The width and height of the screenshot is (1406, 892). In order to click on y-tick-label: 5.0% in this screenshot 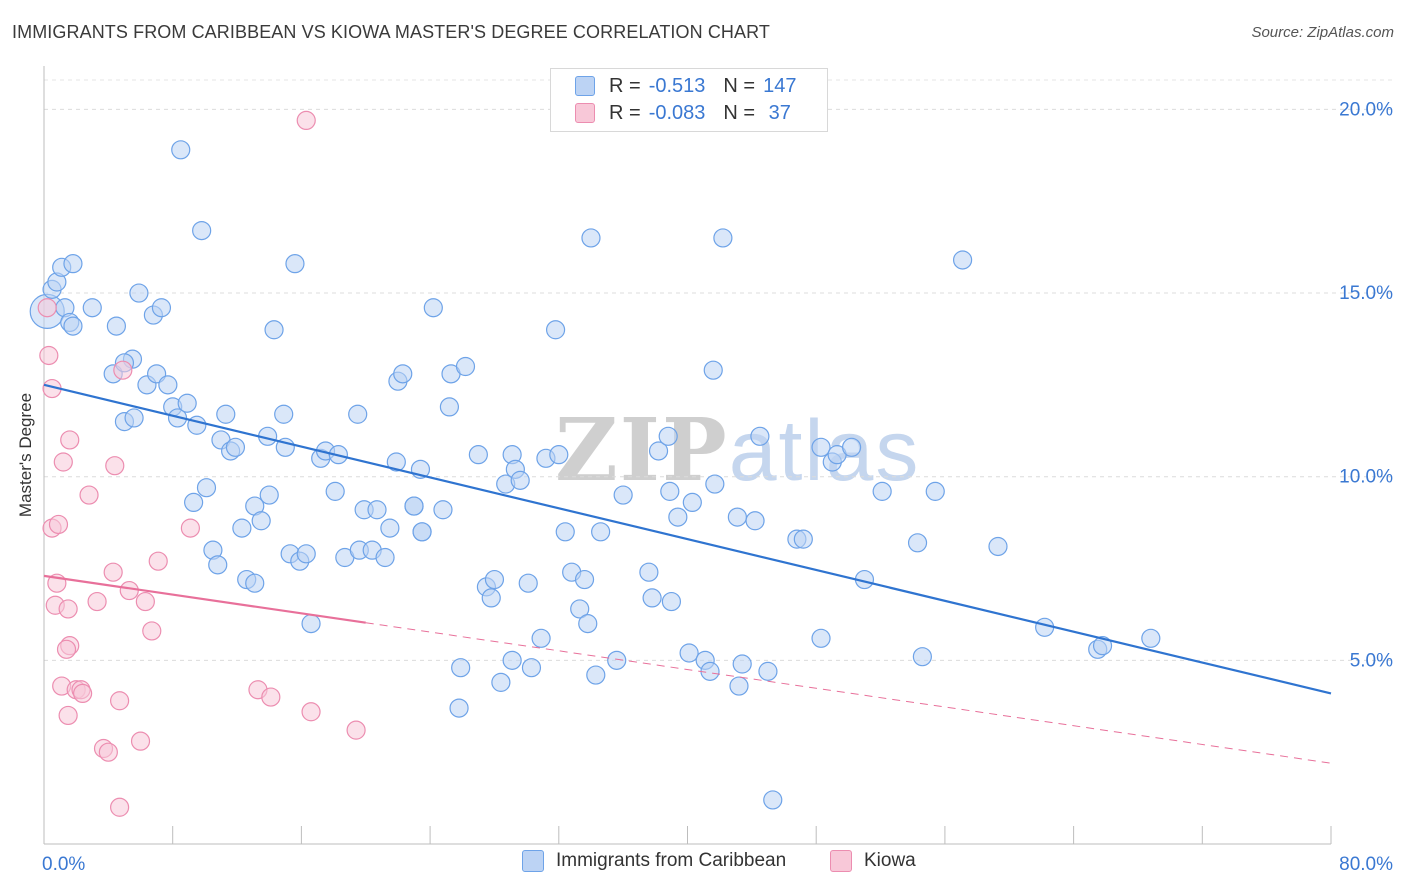, I will do `click(1371, 660)`.